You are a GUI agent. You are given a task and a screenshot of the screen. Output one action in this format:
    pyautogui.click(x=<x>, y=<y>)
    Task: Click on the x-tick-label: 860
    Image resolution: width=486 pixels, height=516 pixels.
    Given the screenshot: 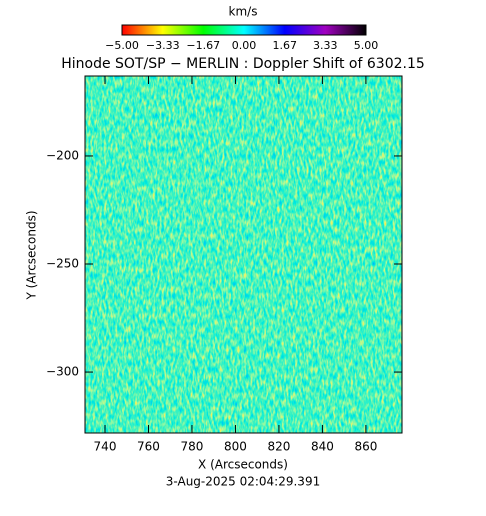 What is the action you would take?
    pyautogui.click(x=365, y=447)
    